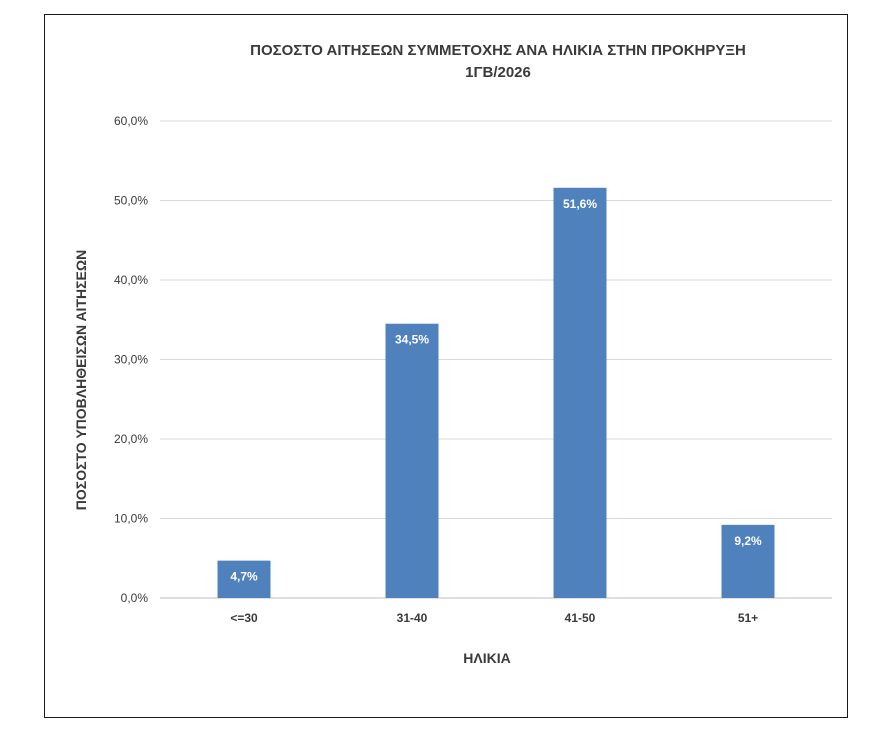 The width and height of the screenshot is (896, 740). I want to click on x-axis-label: ΗΛΙΚΙΑ, so click(486, 658).